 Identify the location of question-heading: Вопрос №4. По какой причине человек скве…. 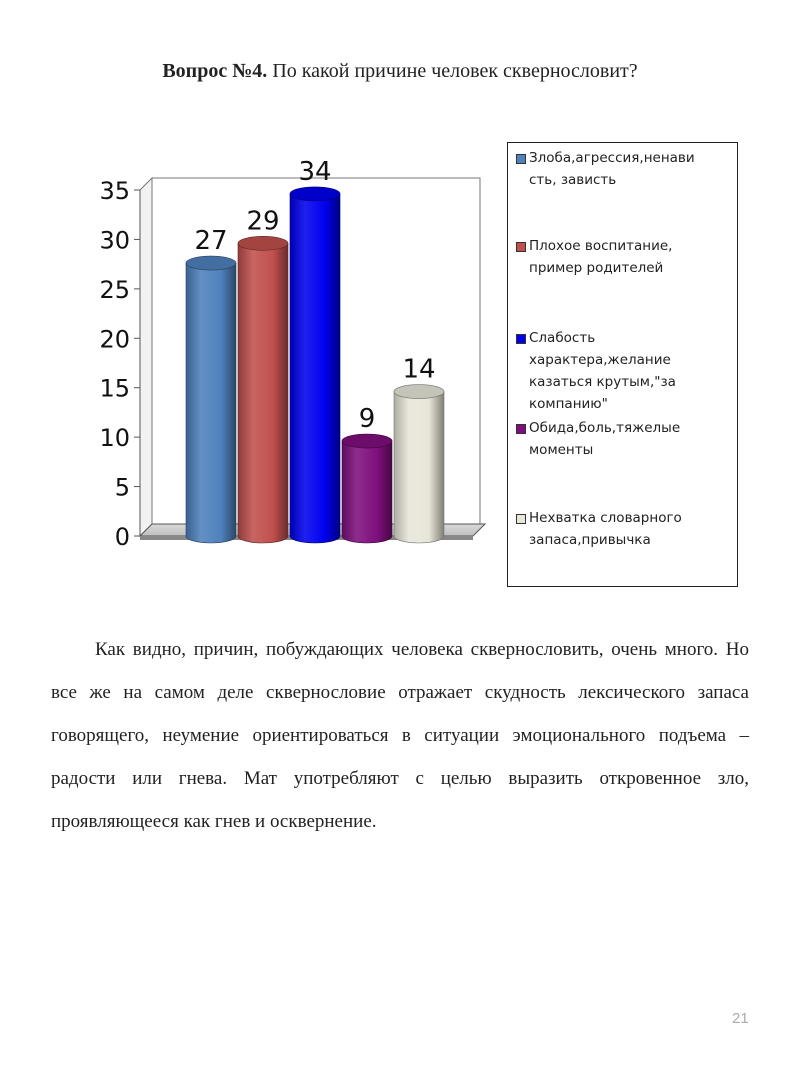
(400, 71).